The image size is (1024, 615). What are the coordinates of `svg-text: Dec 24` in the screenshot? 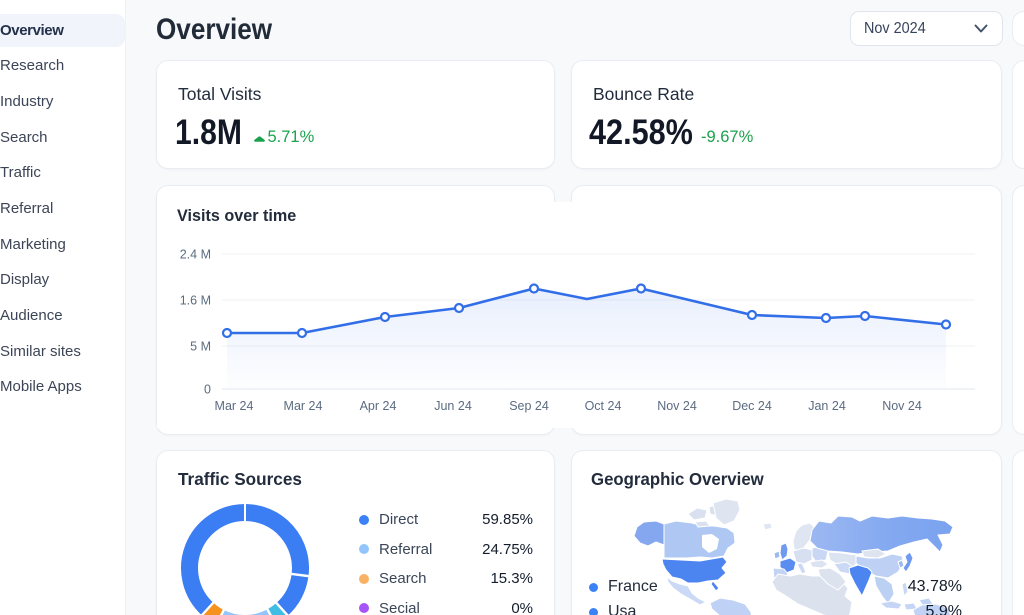 It's located at (752, 406).